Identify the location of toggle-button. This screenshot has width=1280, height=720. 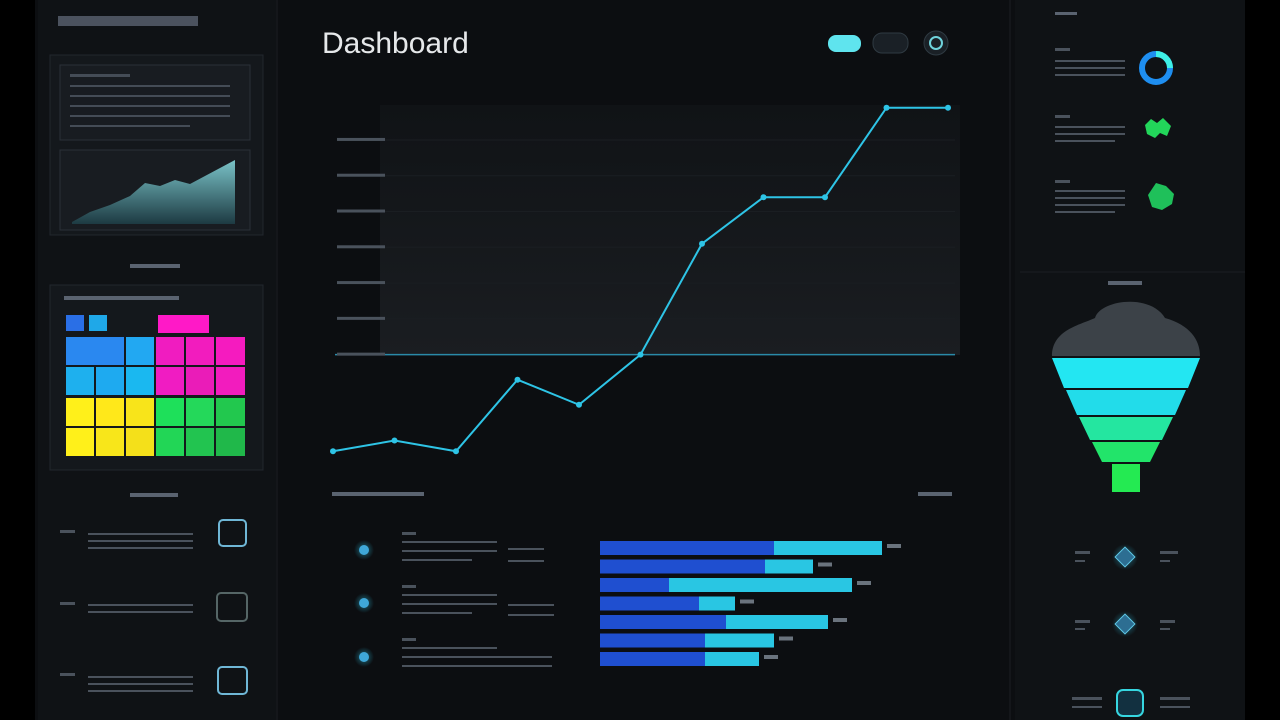
(844, 43).